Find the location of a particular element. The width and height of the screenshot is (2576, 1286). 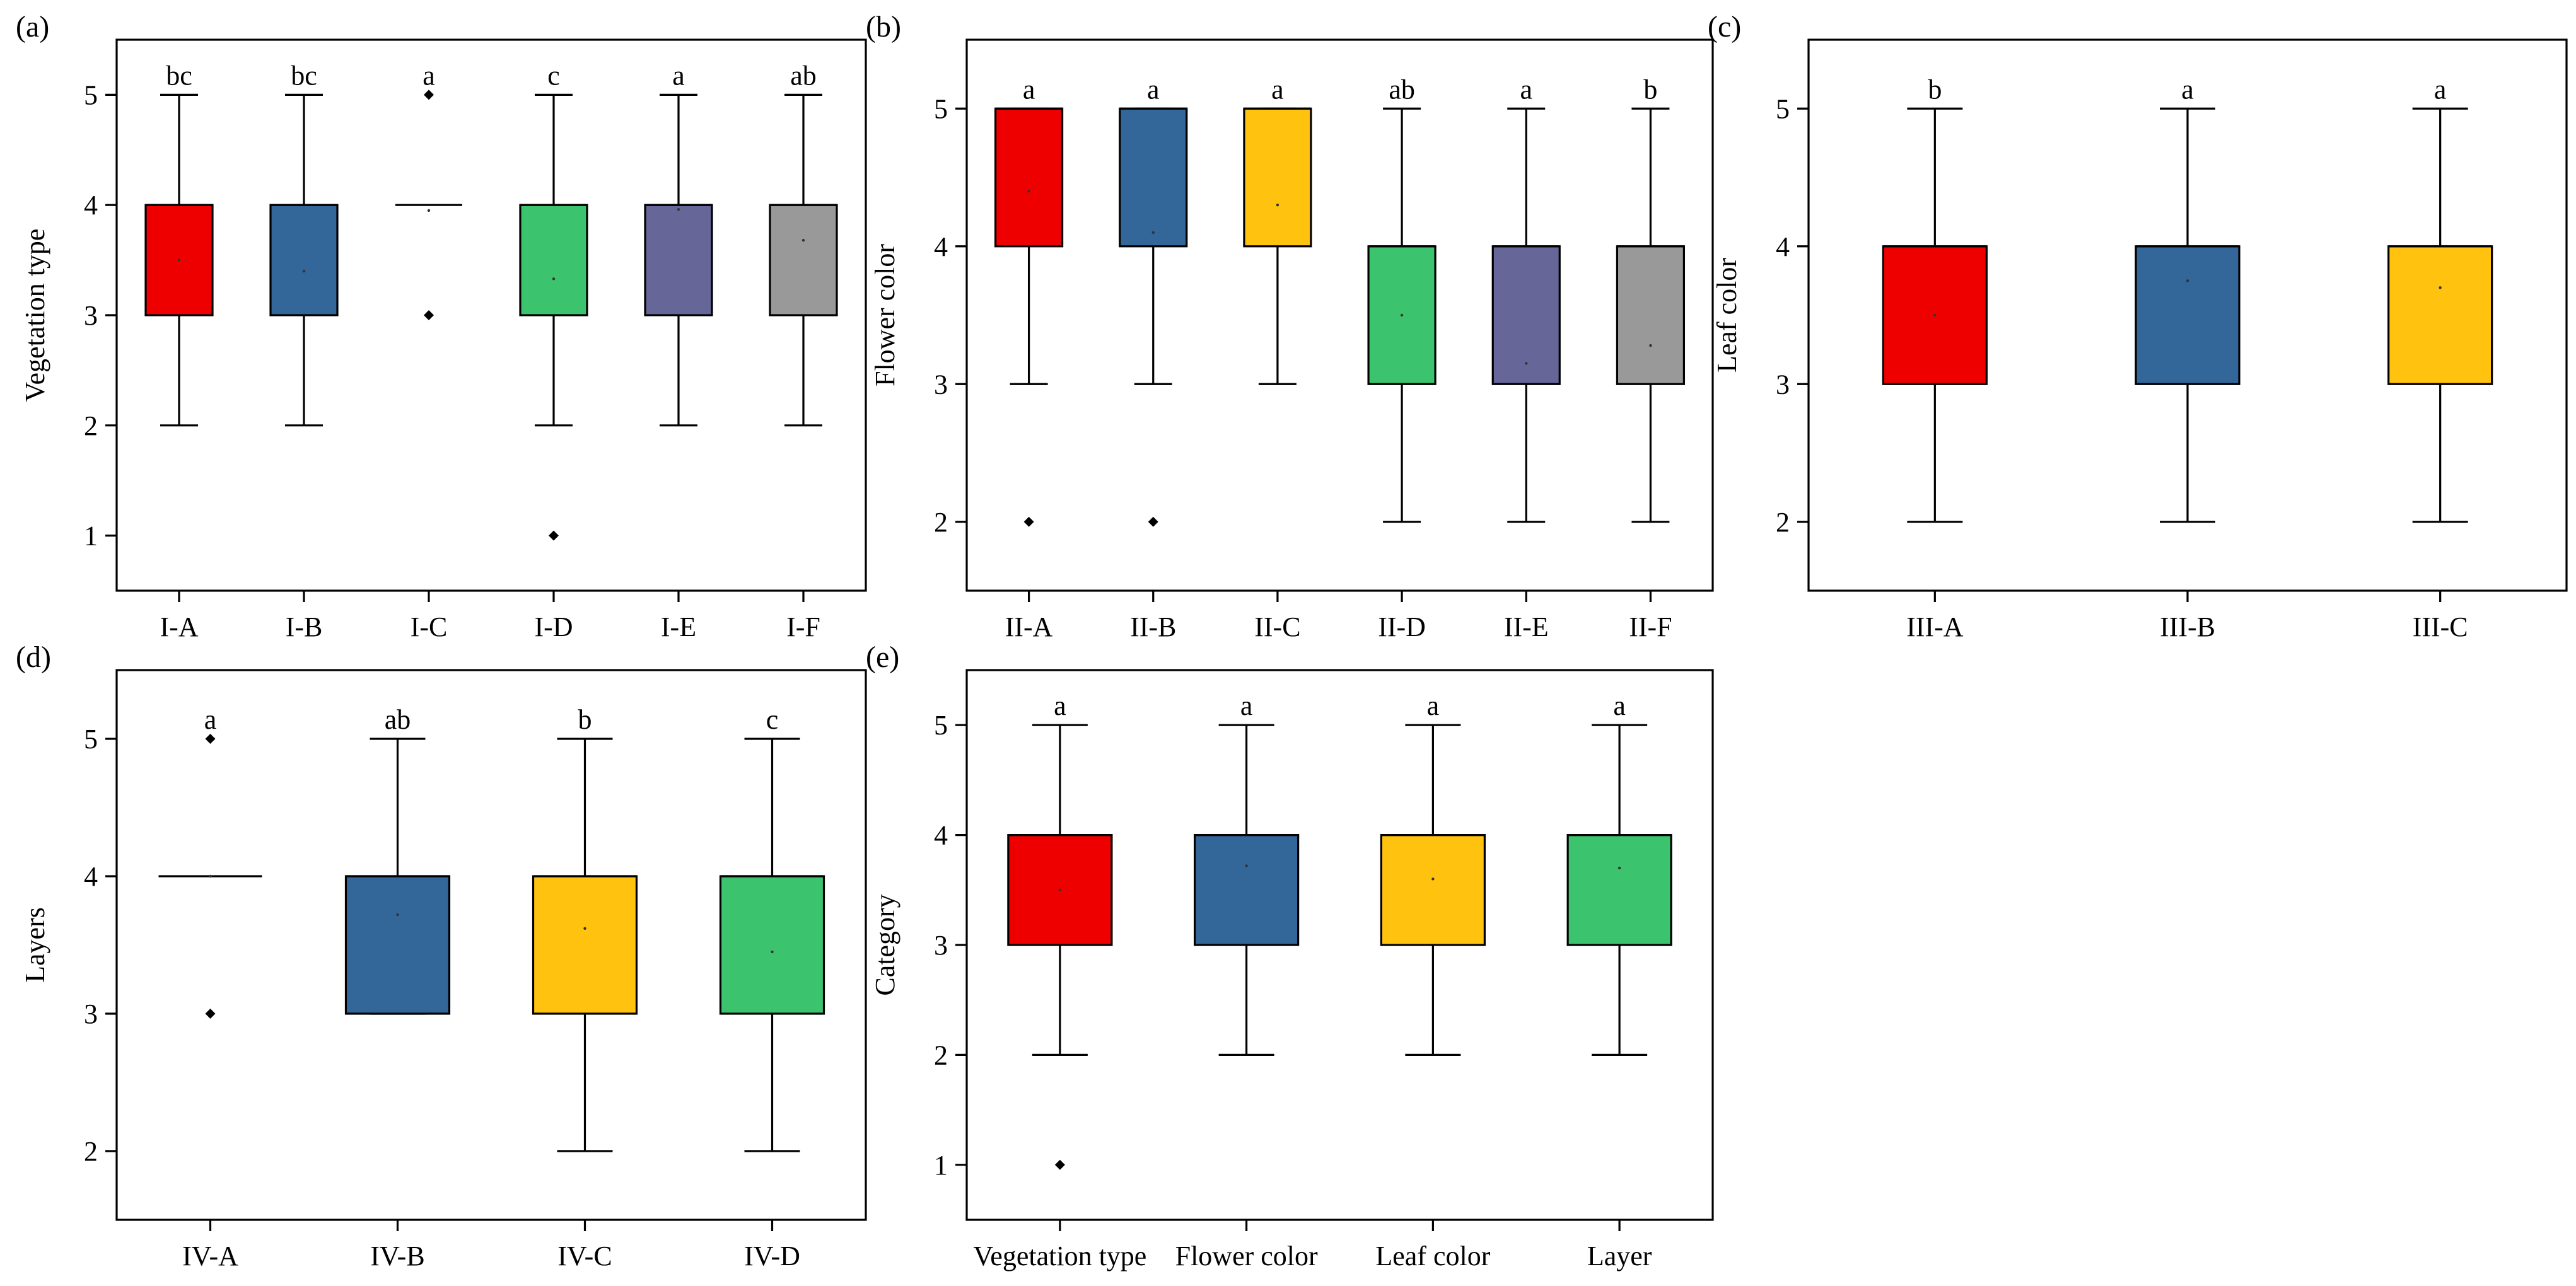

panel-label: (c) is located at coordinates (1725, 26).